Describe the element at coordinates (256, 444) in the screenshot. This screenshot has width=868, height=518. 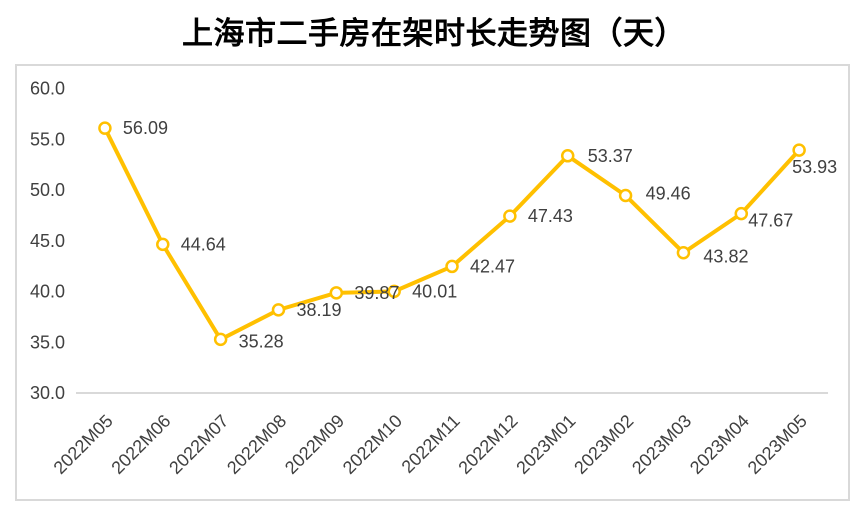
I see `x-axis-label: 2022M08` at that location.